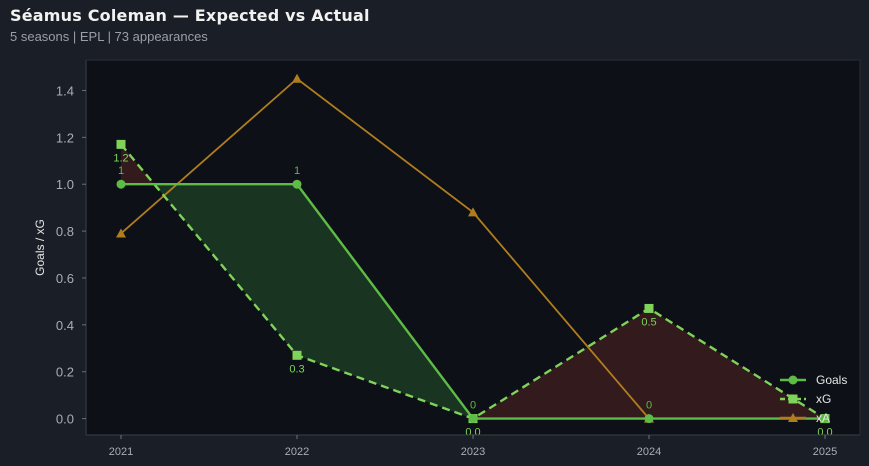 The height and width of the screenshot is (466, 869). I want to click on legend-label: xA, so click(823, 418).